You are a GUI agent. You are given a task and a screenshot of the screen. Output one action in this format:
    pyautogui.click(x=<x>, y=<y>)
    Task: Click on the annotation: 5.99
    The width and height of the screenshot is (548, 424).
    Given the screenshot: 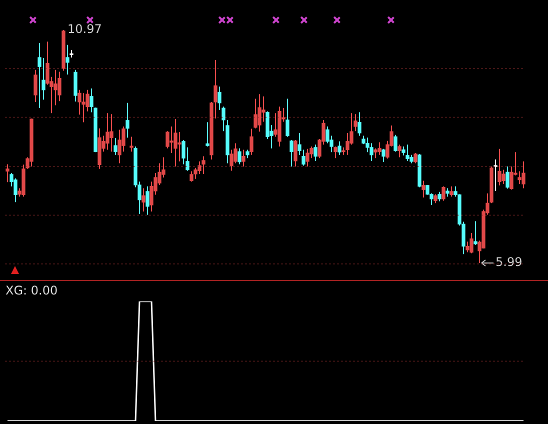 What is the action you would take?
    pyautogui.click(x=509, y=262)
    